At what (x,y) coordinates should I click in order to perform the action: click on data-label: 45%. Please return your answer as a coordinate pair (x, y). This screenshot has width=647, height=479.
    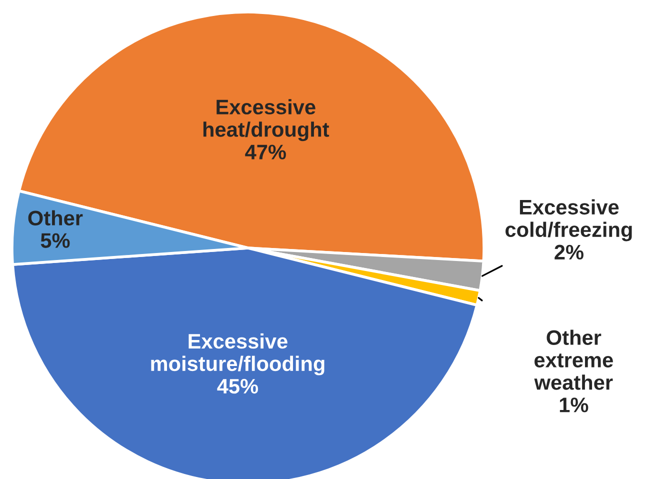
    Looking at the image, I should click on (237, 386).